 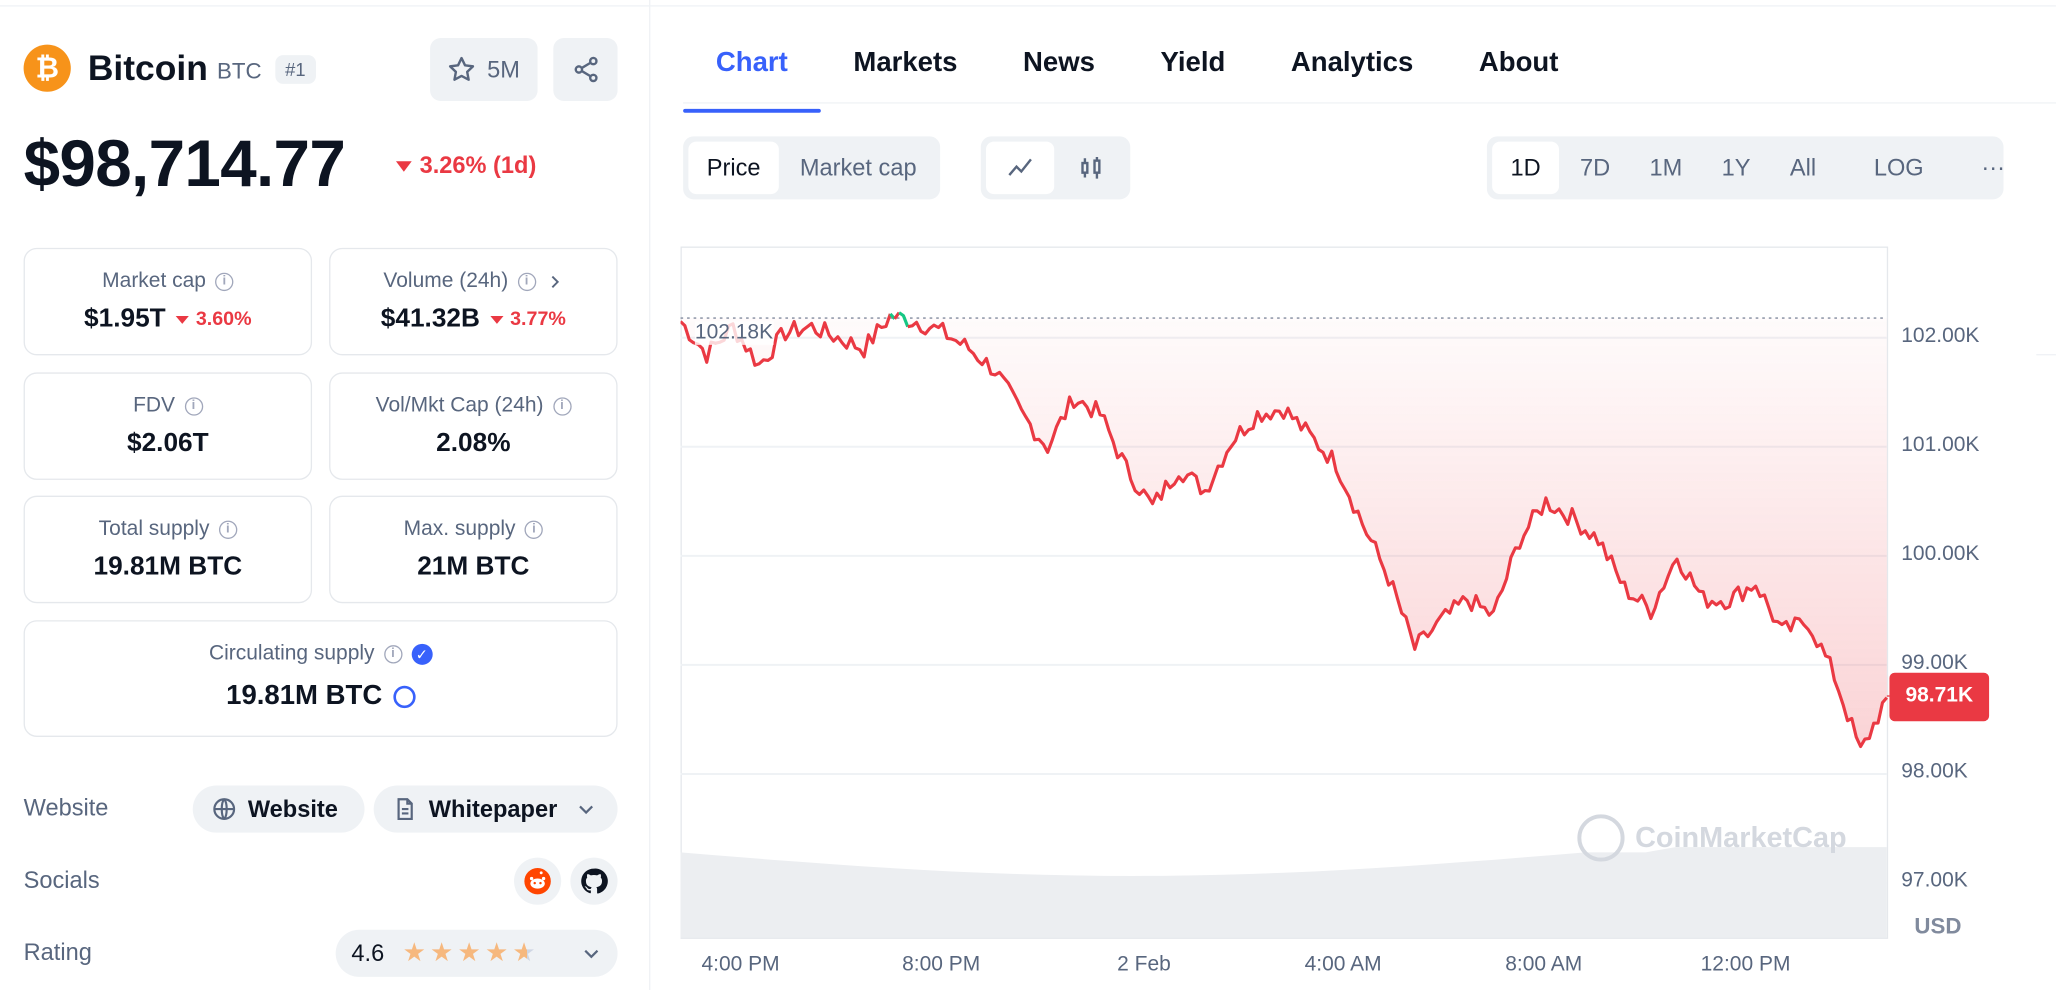 What do you see at coordinates (147, 67) in the screenshot?
I see `coin-name: Bitcoin` at bounding box center [147, 67].